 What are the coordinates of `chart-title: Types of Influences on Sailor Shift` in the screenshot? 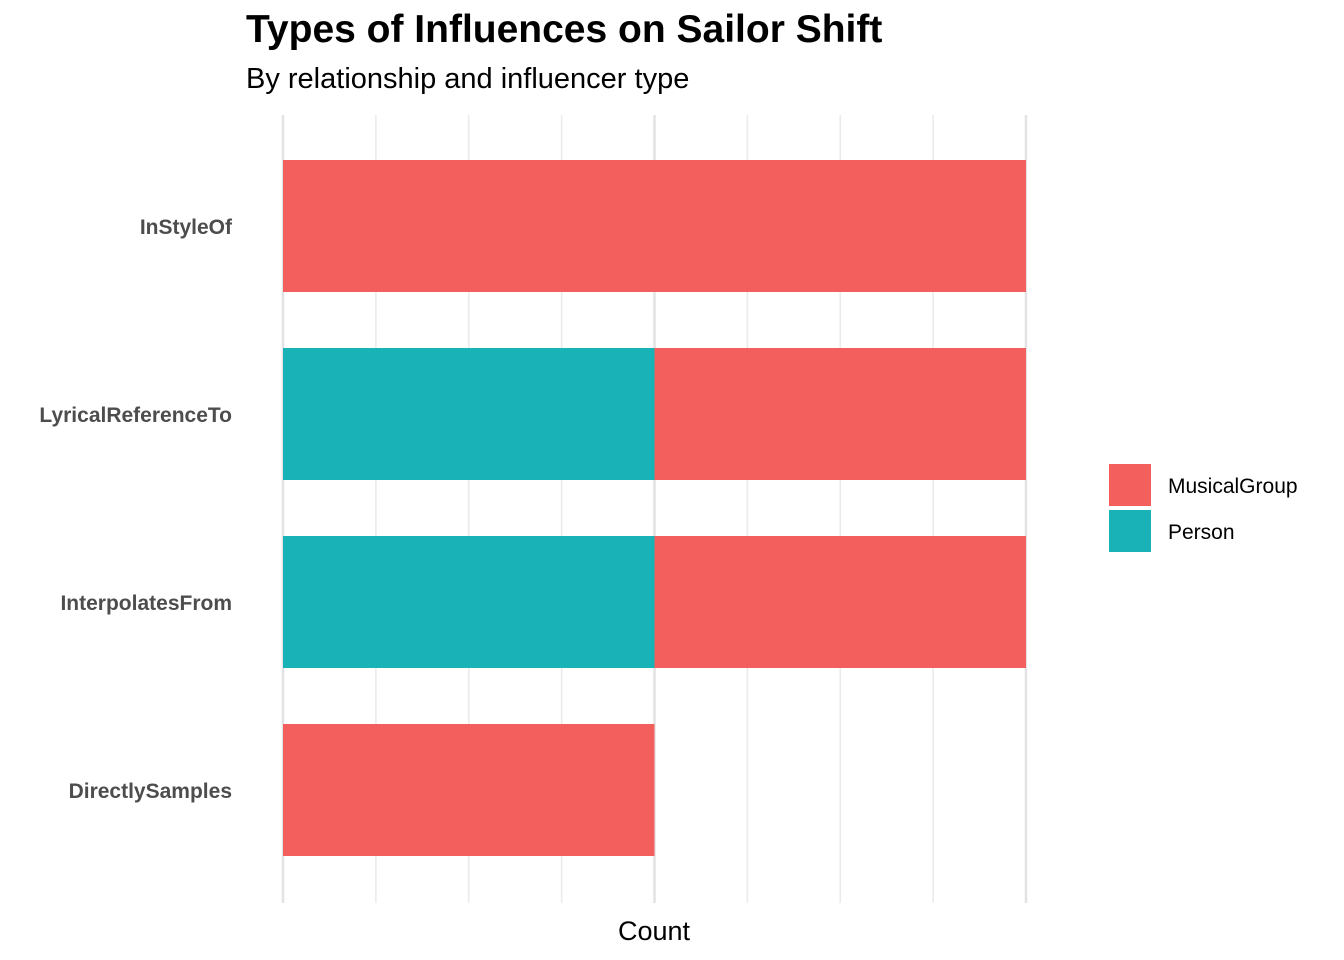 It's located at (564, 29).